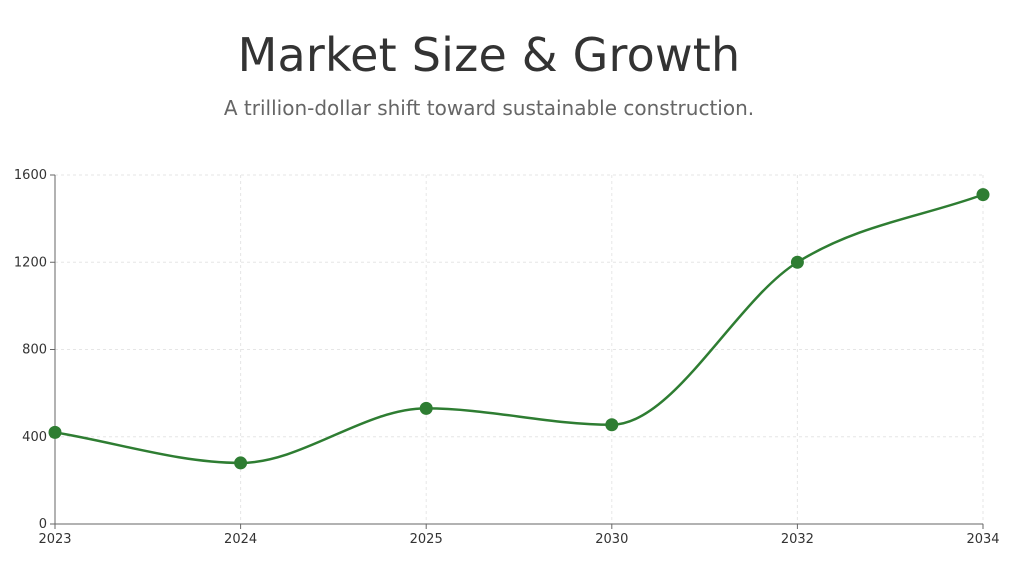 This screenshot has height=576, width=1024. I want to click on y-tick-label: 1200, so click(30, 262).